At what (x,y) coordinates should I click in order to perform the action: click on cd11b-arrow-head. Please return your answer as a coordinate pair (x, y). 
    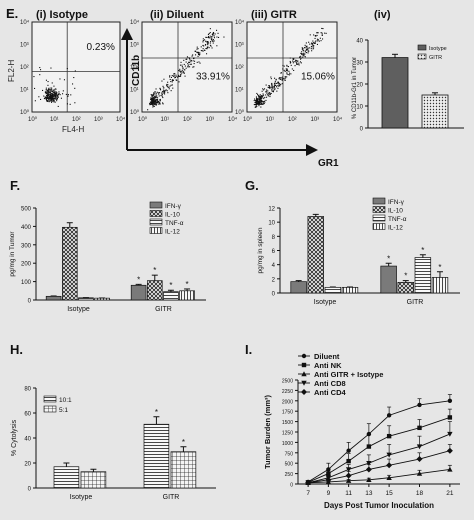
    Looking at the image, I should click on (127, 34).